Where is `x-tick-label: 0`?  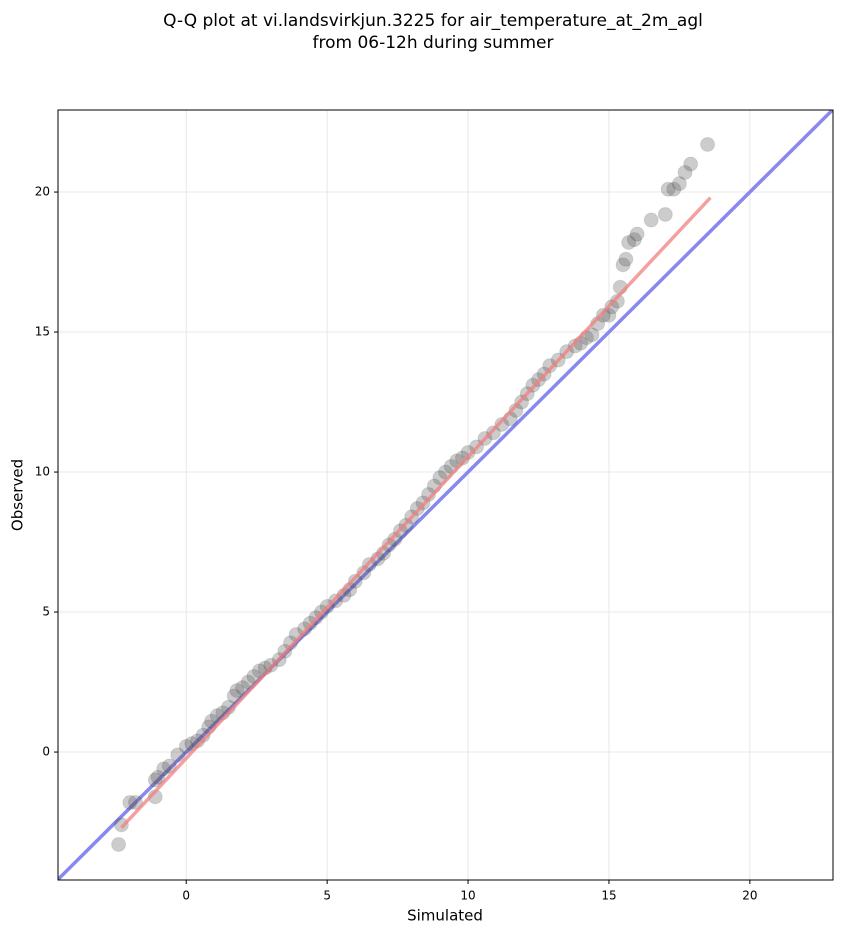 x-tick-label: 0 is located at coordinates (186, 896).